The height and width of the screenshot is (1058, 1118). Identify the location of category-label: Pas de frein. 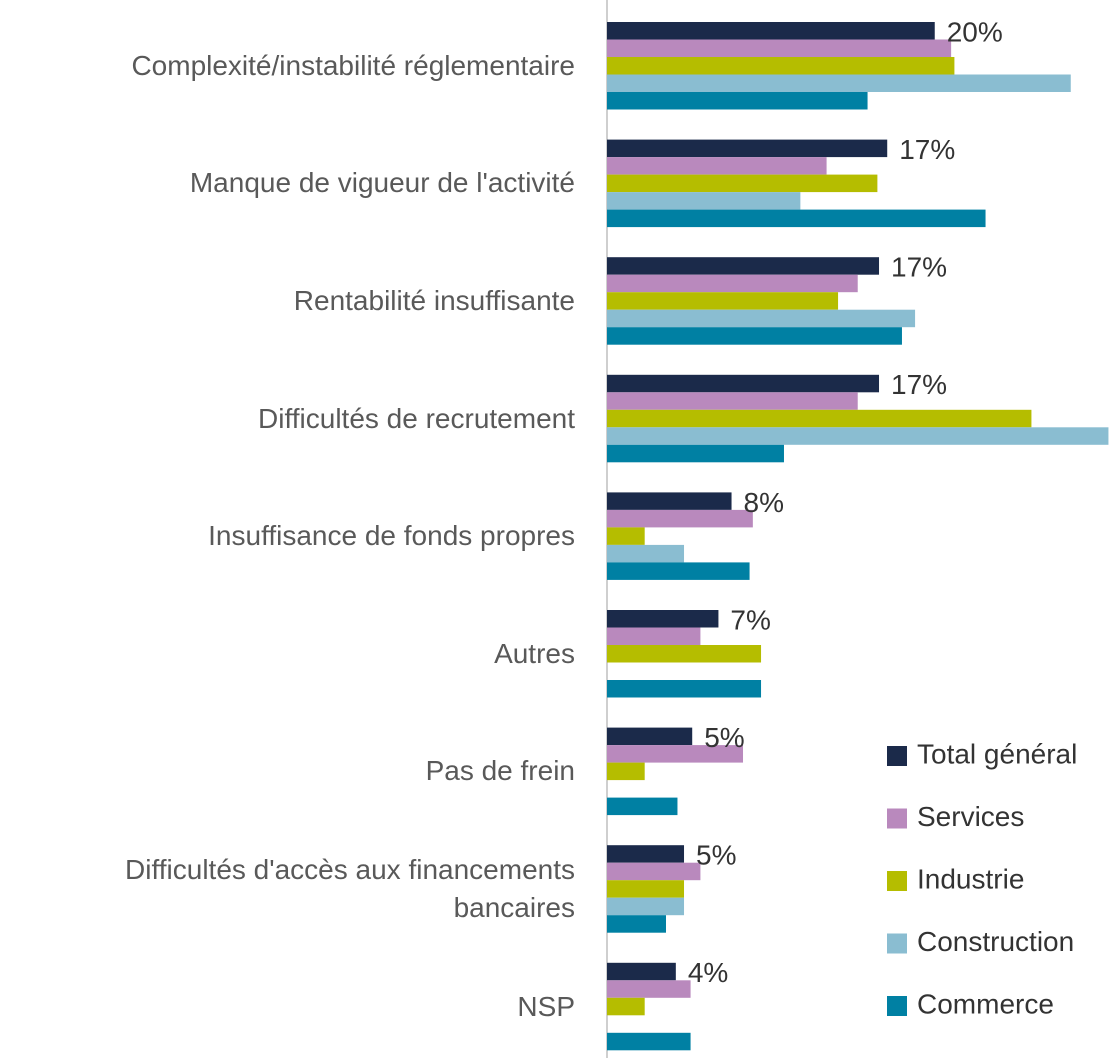
(500, 771).